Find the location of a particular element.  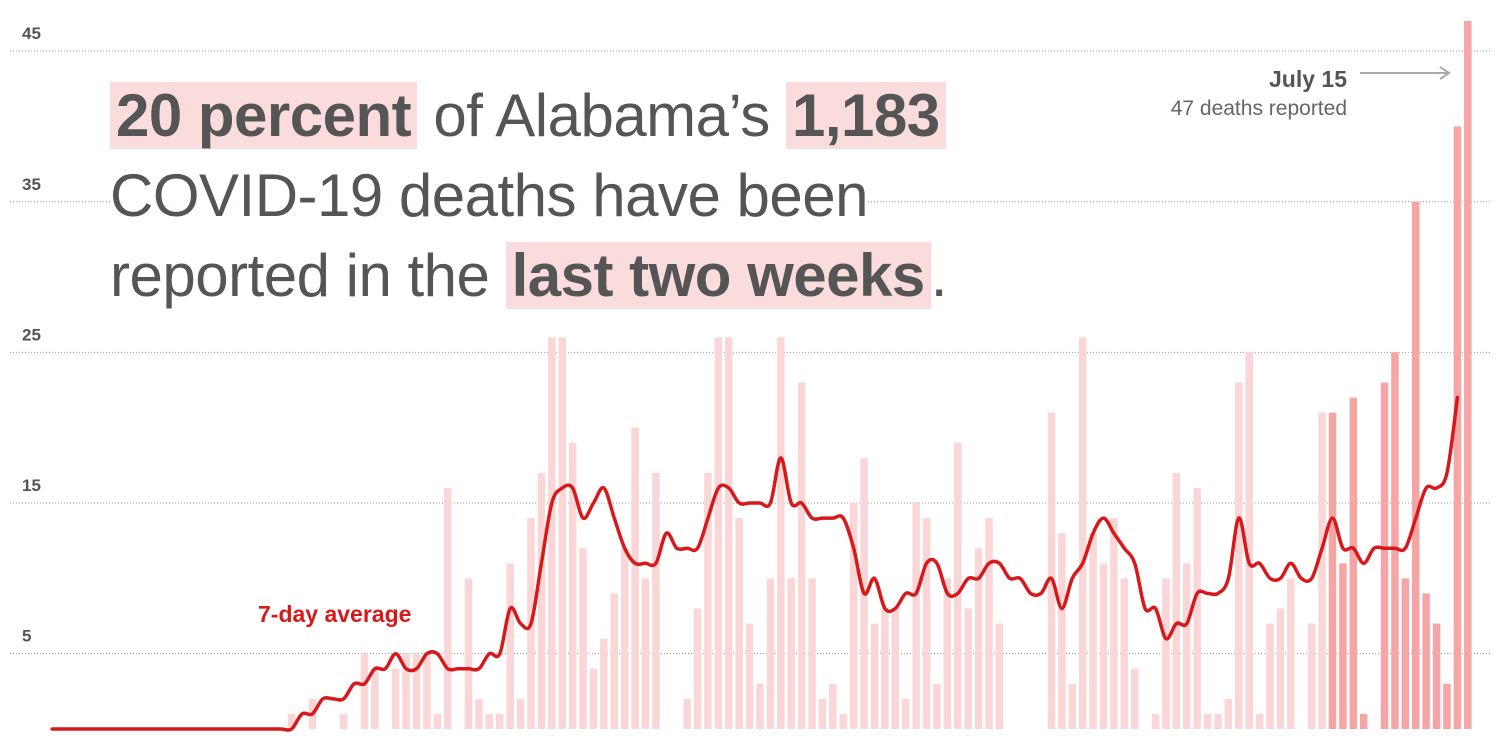

annotation-arrow is located at coordinates (1405, 73).